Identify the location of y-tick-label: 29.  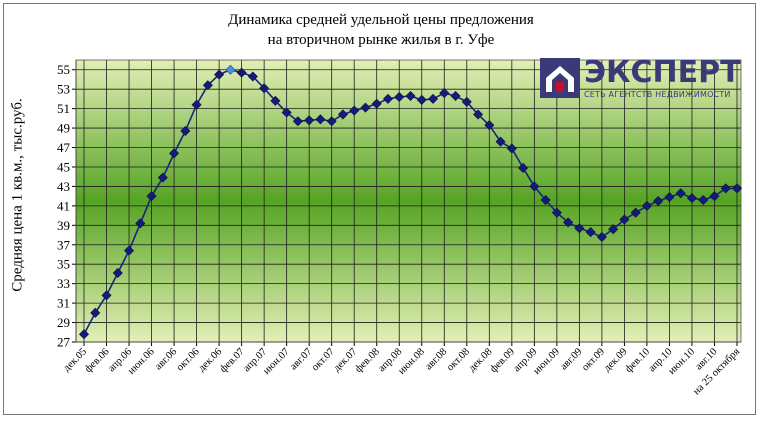
(63, 322).